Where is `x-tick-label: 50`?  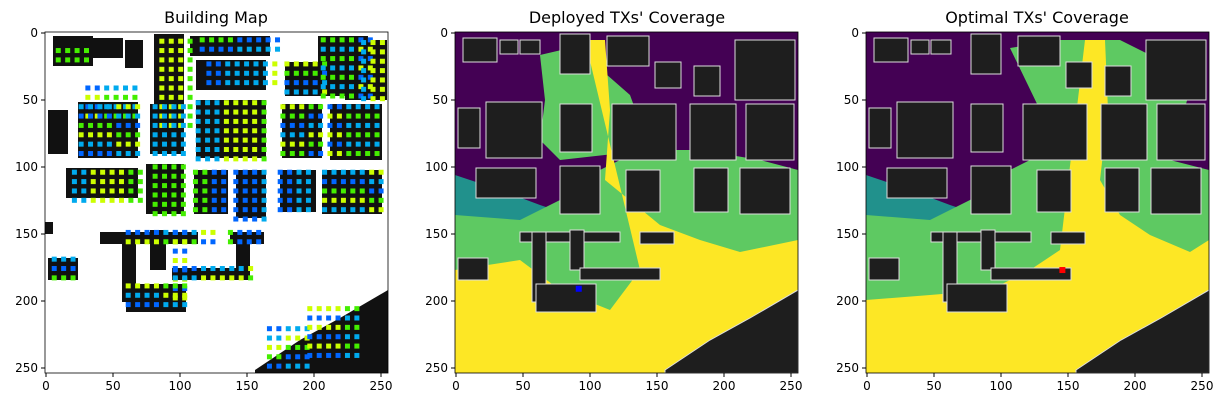 x-tick-label: 50 is located at coordinates (112, 386).